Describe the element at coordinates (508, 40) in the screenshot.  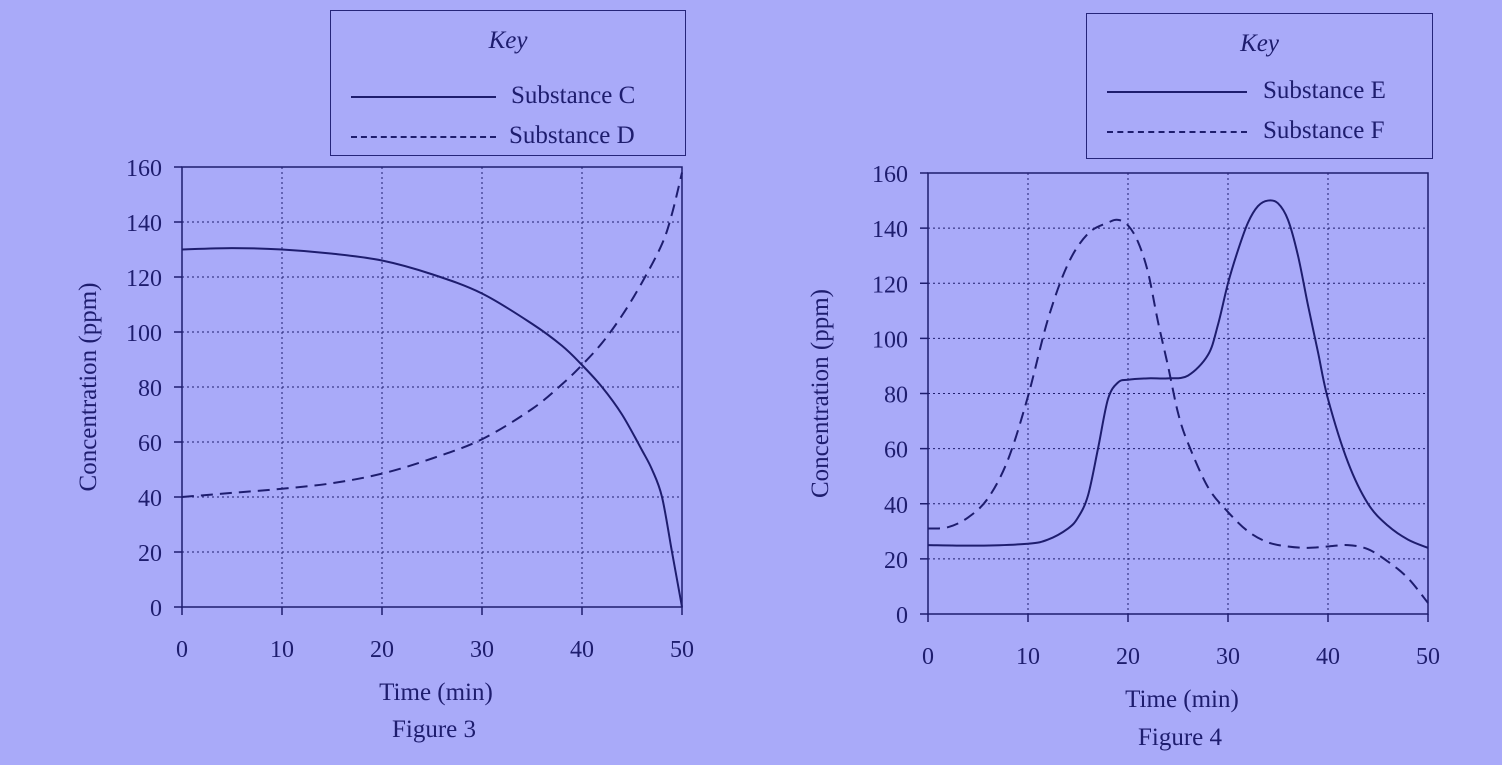
I see `figure-3-key-title: Key` at that location.